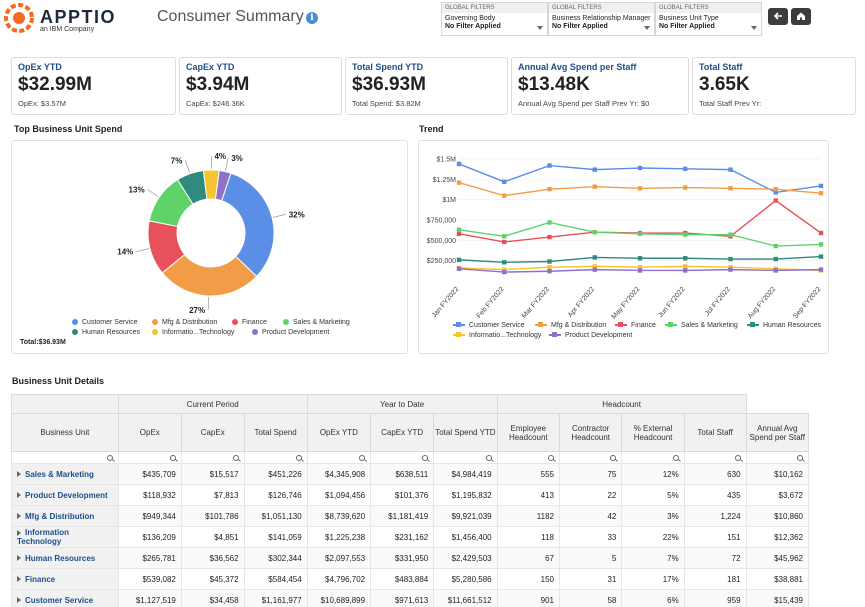 Image resolution: width=865 pixels, height=607 pixels. I want to click on back-button, so click(778, 16).